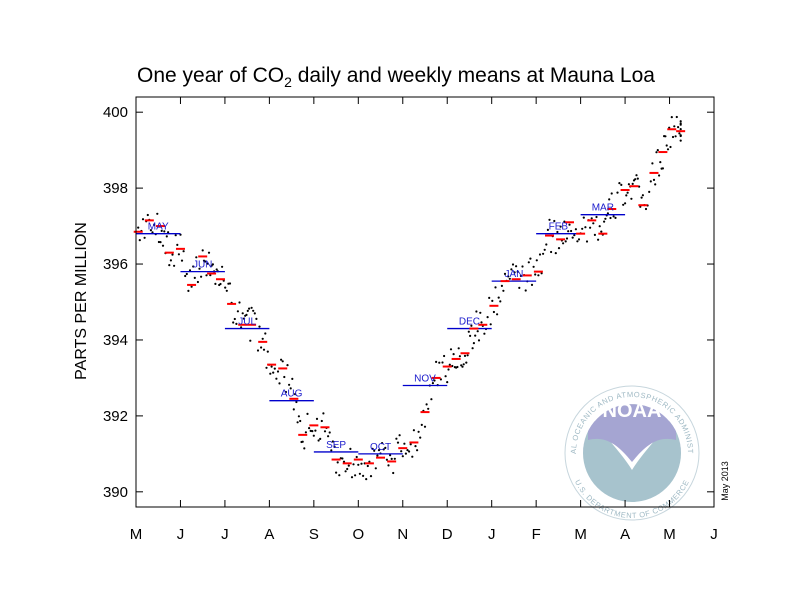  I want to click on x-tick-label: D, so click(447, 534).